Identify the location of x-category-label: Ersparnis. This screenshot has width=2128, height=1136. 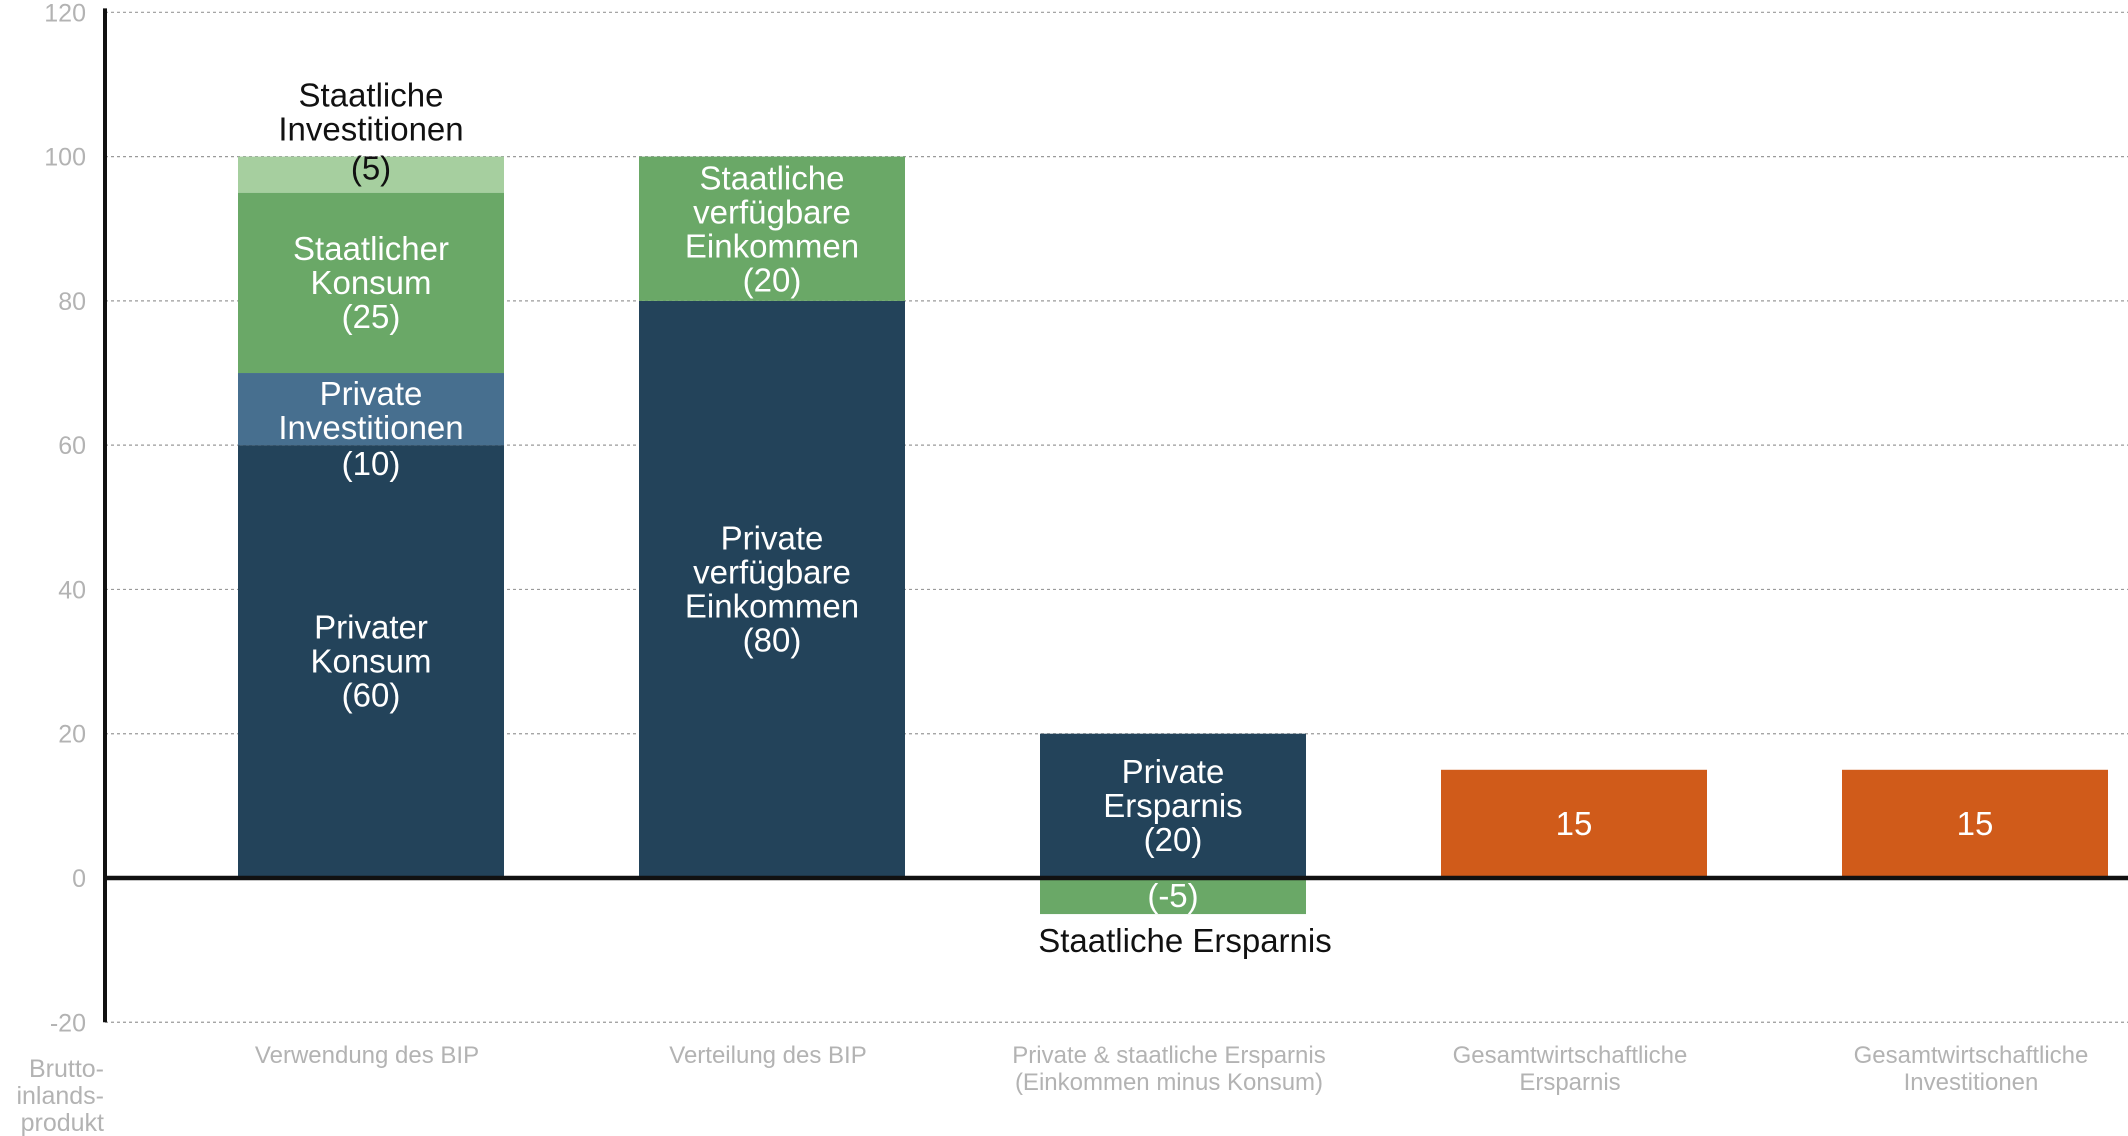
(1569, 1082).